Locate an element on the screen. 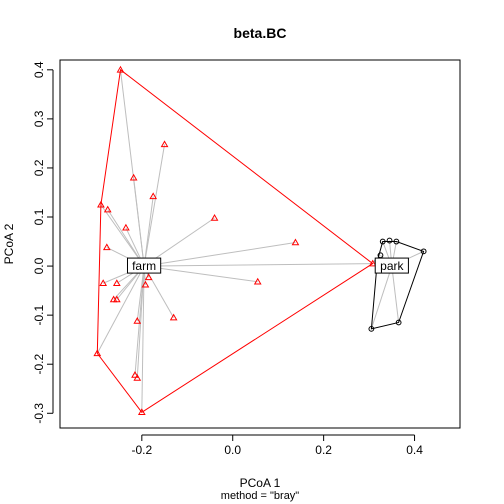 The width and height of the screenshot is (504, 504). x-axis: -0.2 0.0 0.2 0.4 is located at coordinates (277, 445).